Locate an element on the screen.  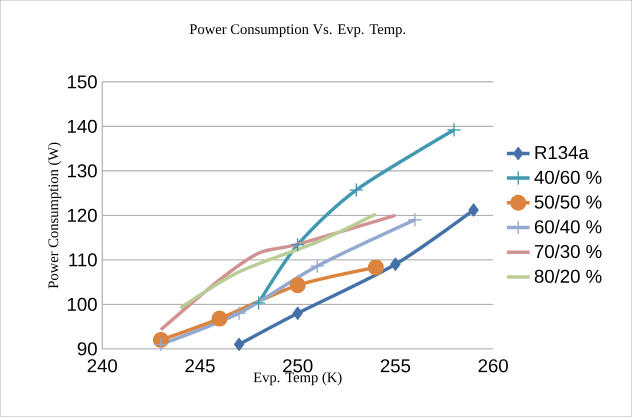
y-tick-label: 130 is located at coordinates (82, 171).